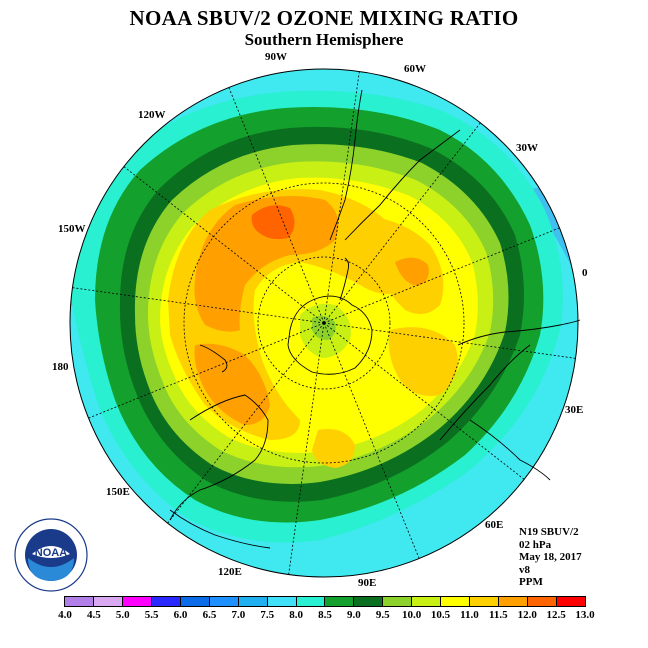 The width and height of the screenshot is (648, 648). What do you see at coordinates (209, 615) in the screenshot?
I see `colorbar-tick-label: 6.5` at bounding box center [209, 615].